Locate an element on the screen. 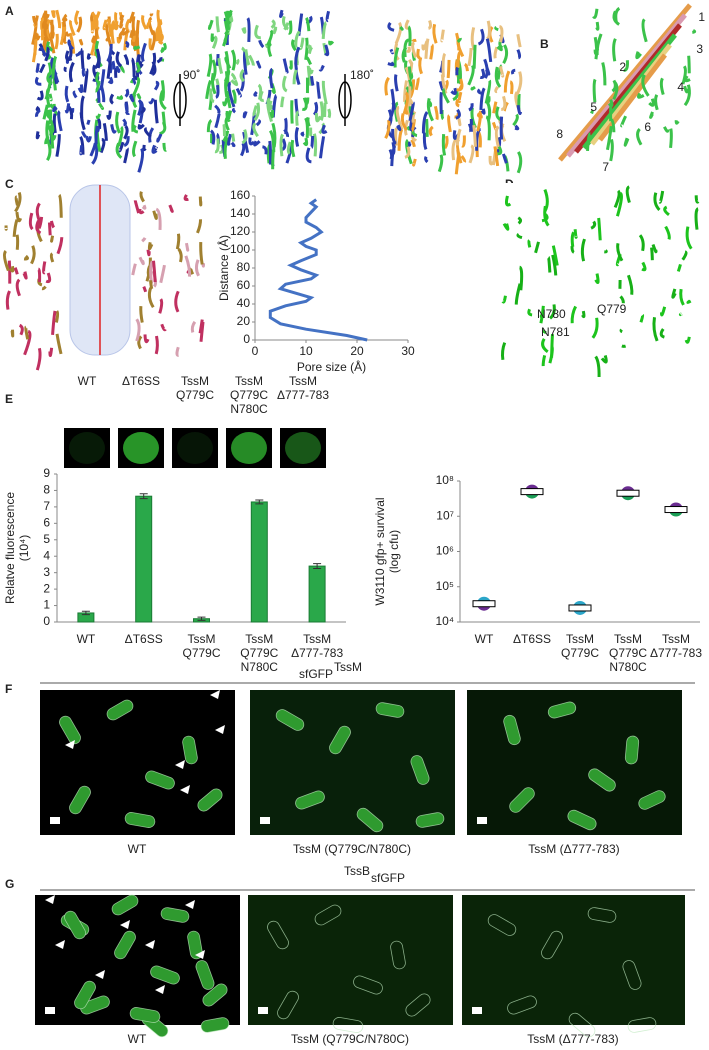 This screenshot has height=1050, width=709. bar is located at coordinates (317, 594).